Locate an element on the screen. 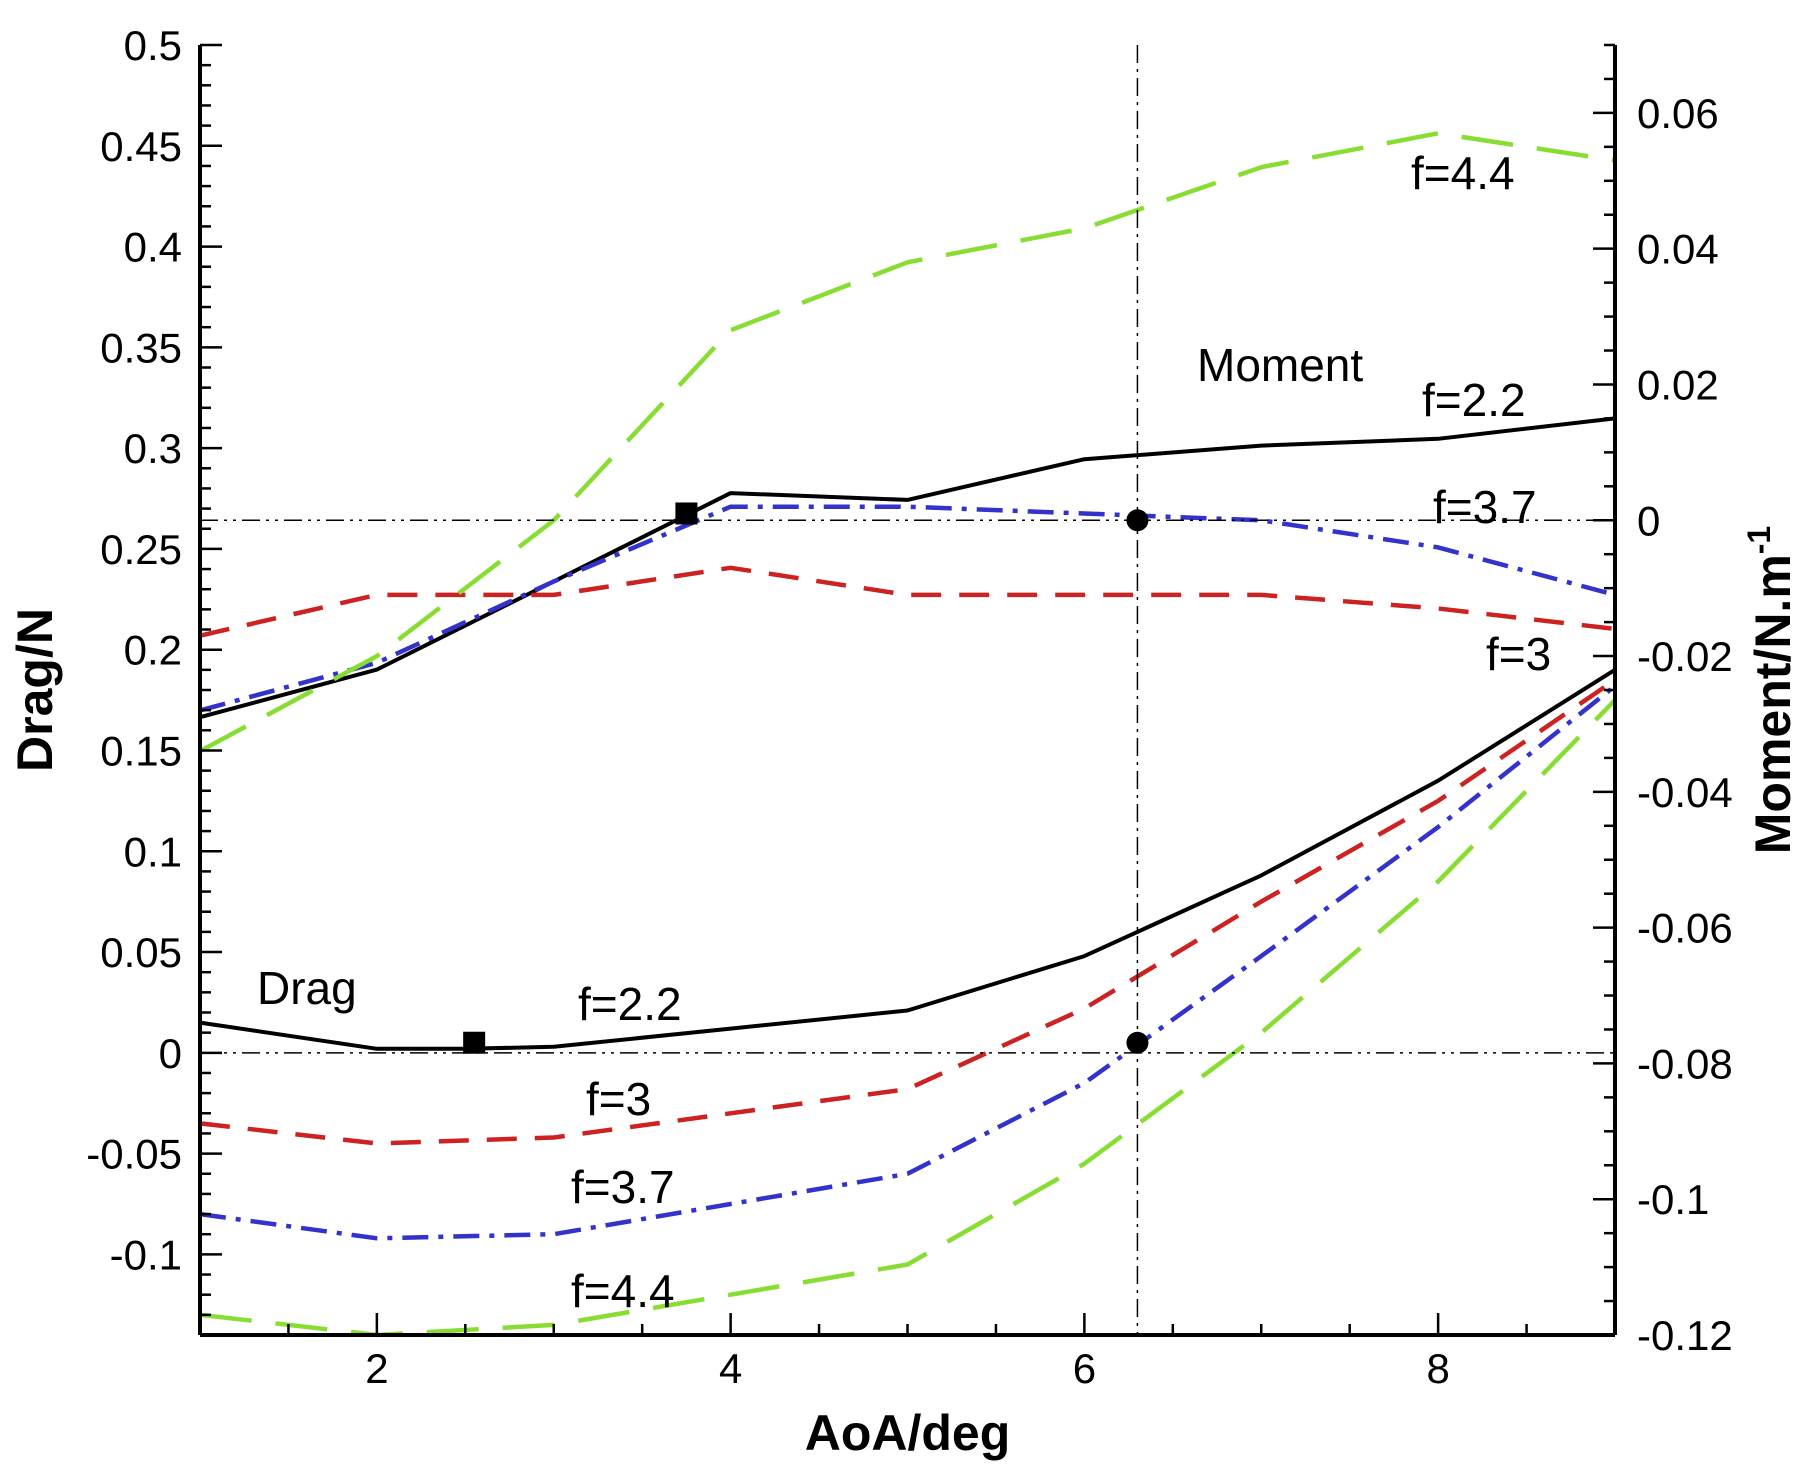 The image size is (1820, 1475). x-axis-title: AoA/deg is located at coordinates (908, 1433).